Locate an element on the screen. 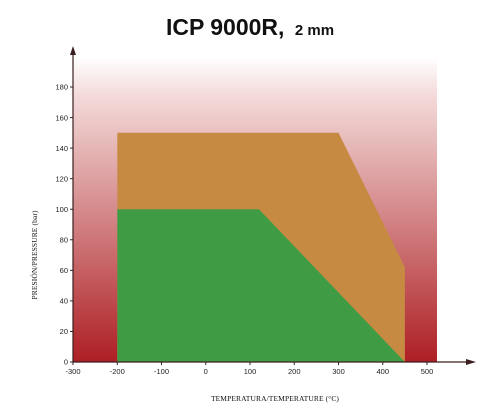  x-tick-label: -100 is located at coordinates (161, 371).